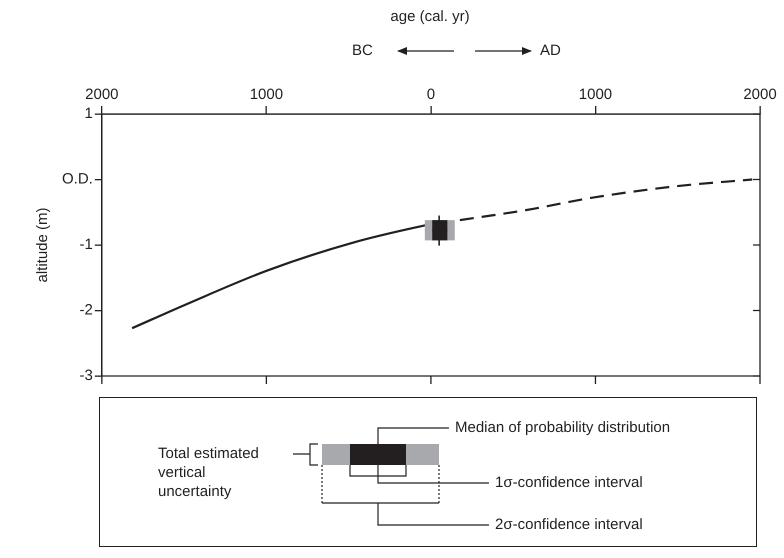 Image resolution: width=784 pixels, height=558 pixels. I want to click on y-tick-label: -1, so click(86, 245).